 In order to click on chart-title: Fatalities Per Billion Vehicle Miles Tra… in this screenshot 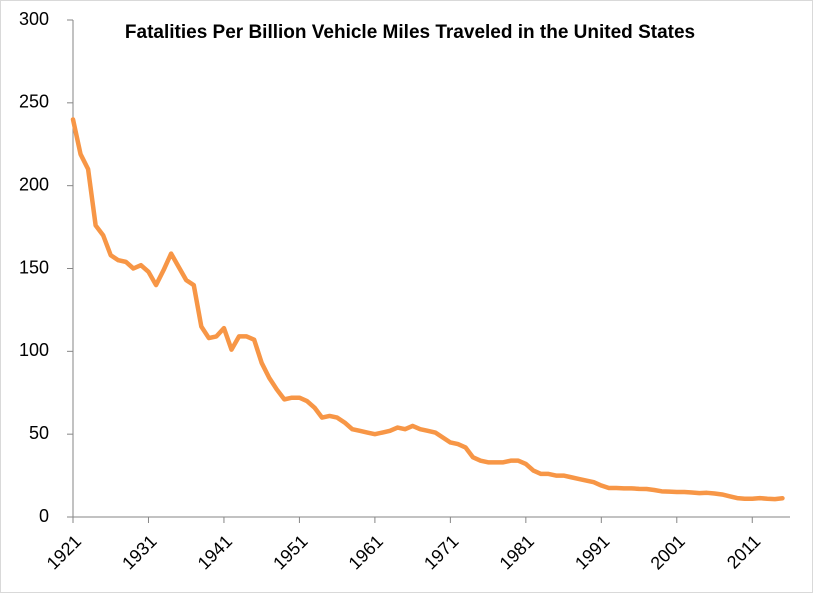, I will do `click(410, 32)`.